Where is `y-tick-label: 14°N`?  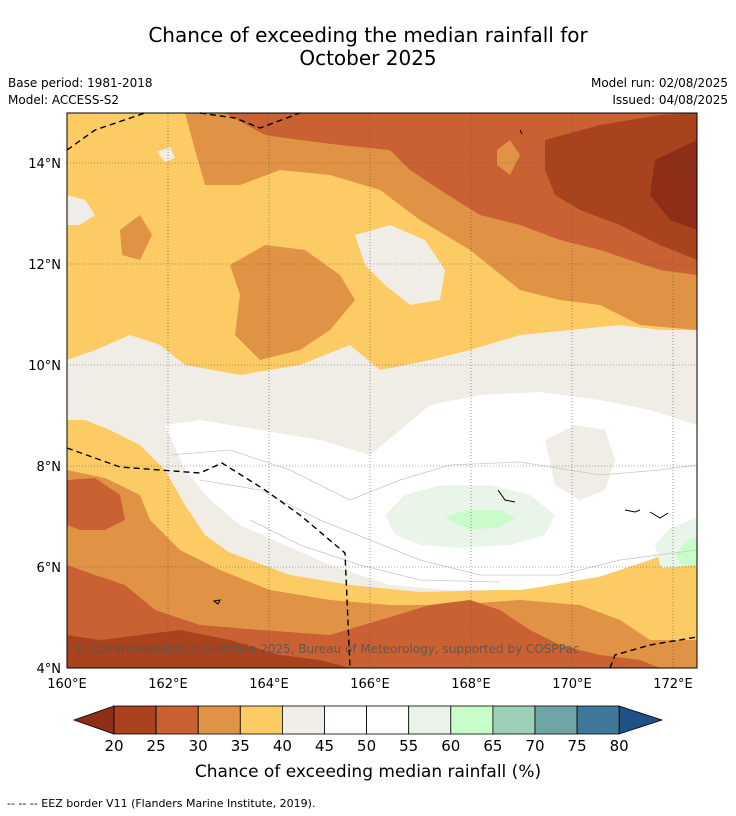
y-tick-label: 14°N is located at coordinates (44, 164).